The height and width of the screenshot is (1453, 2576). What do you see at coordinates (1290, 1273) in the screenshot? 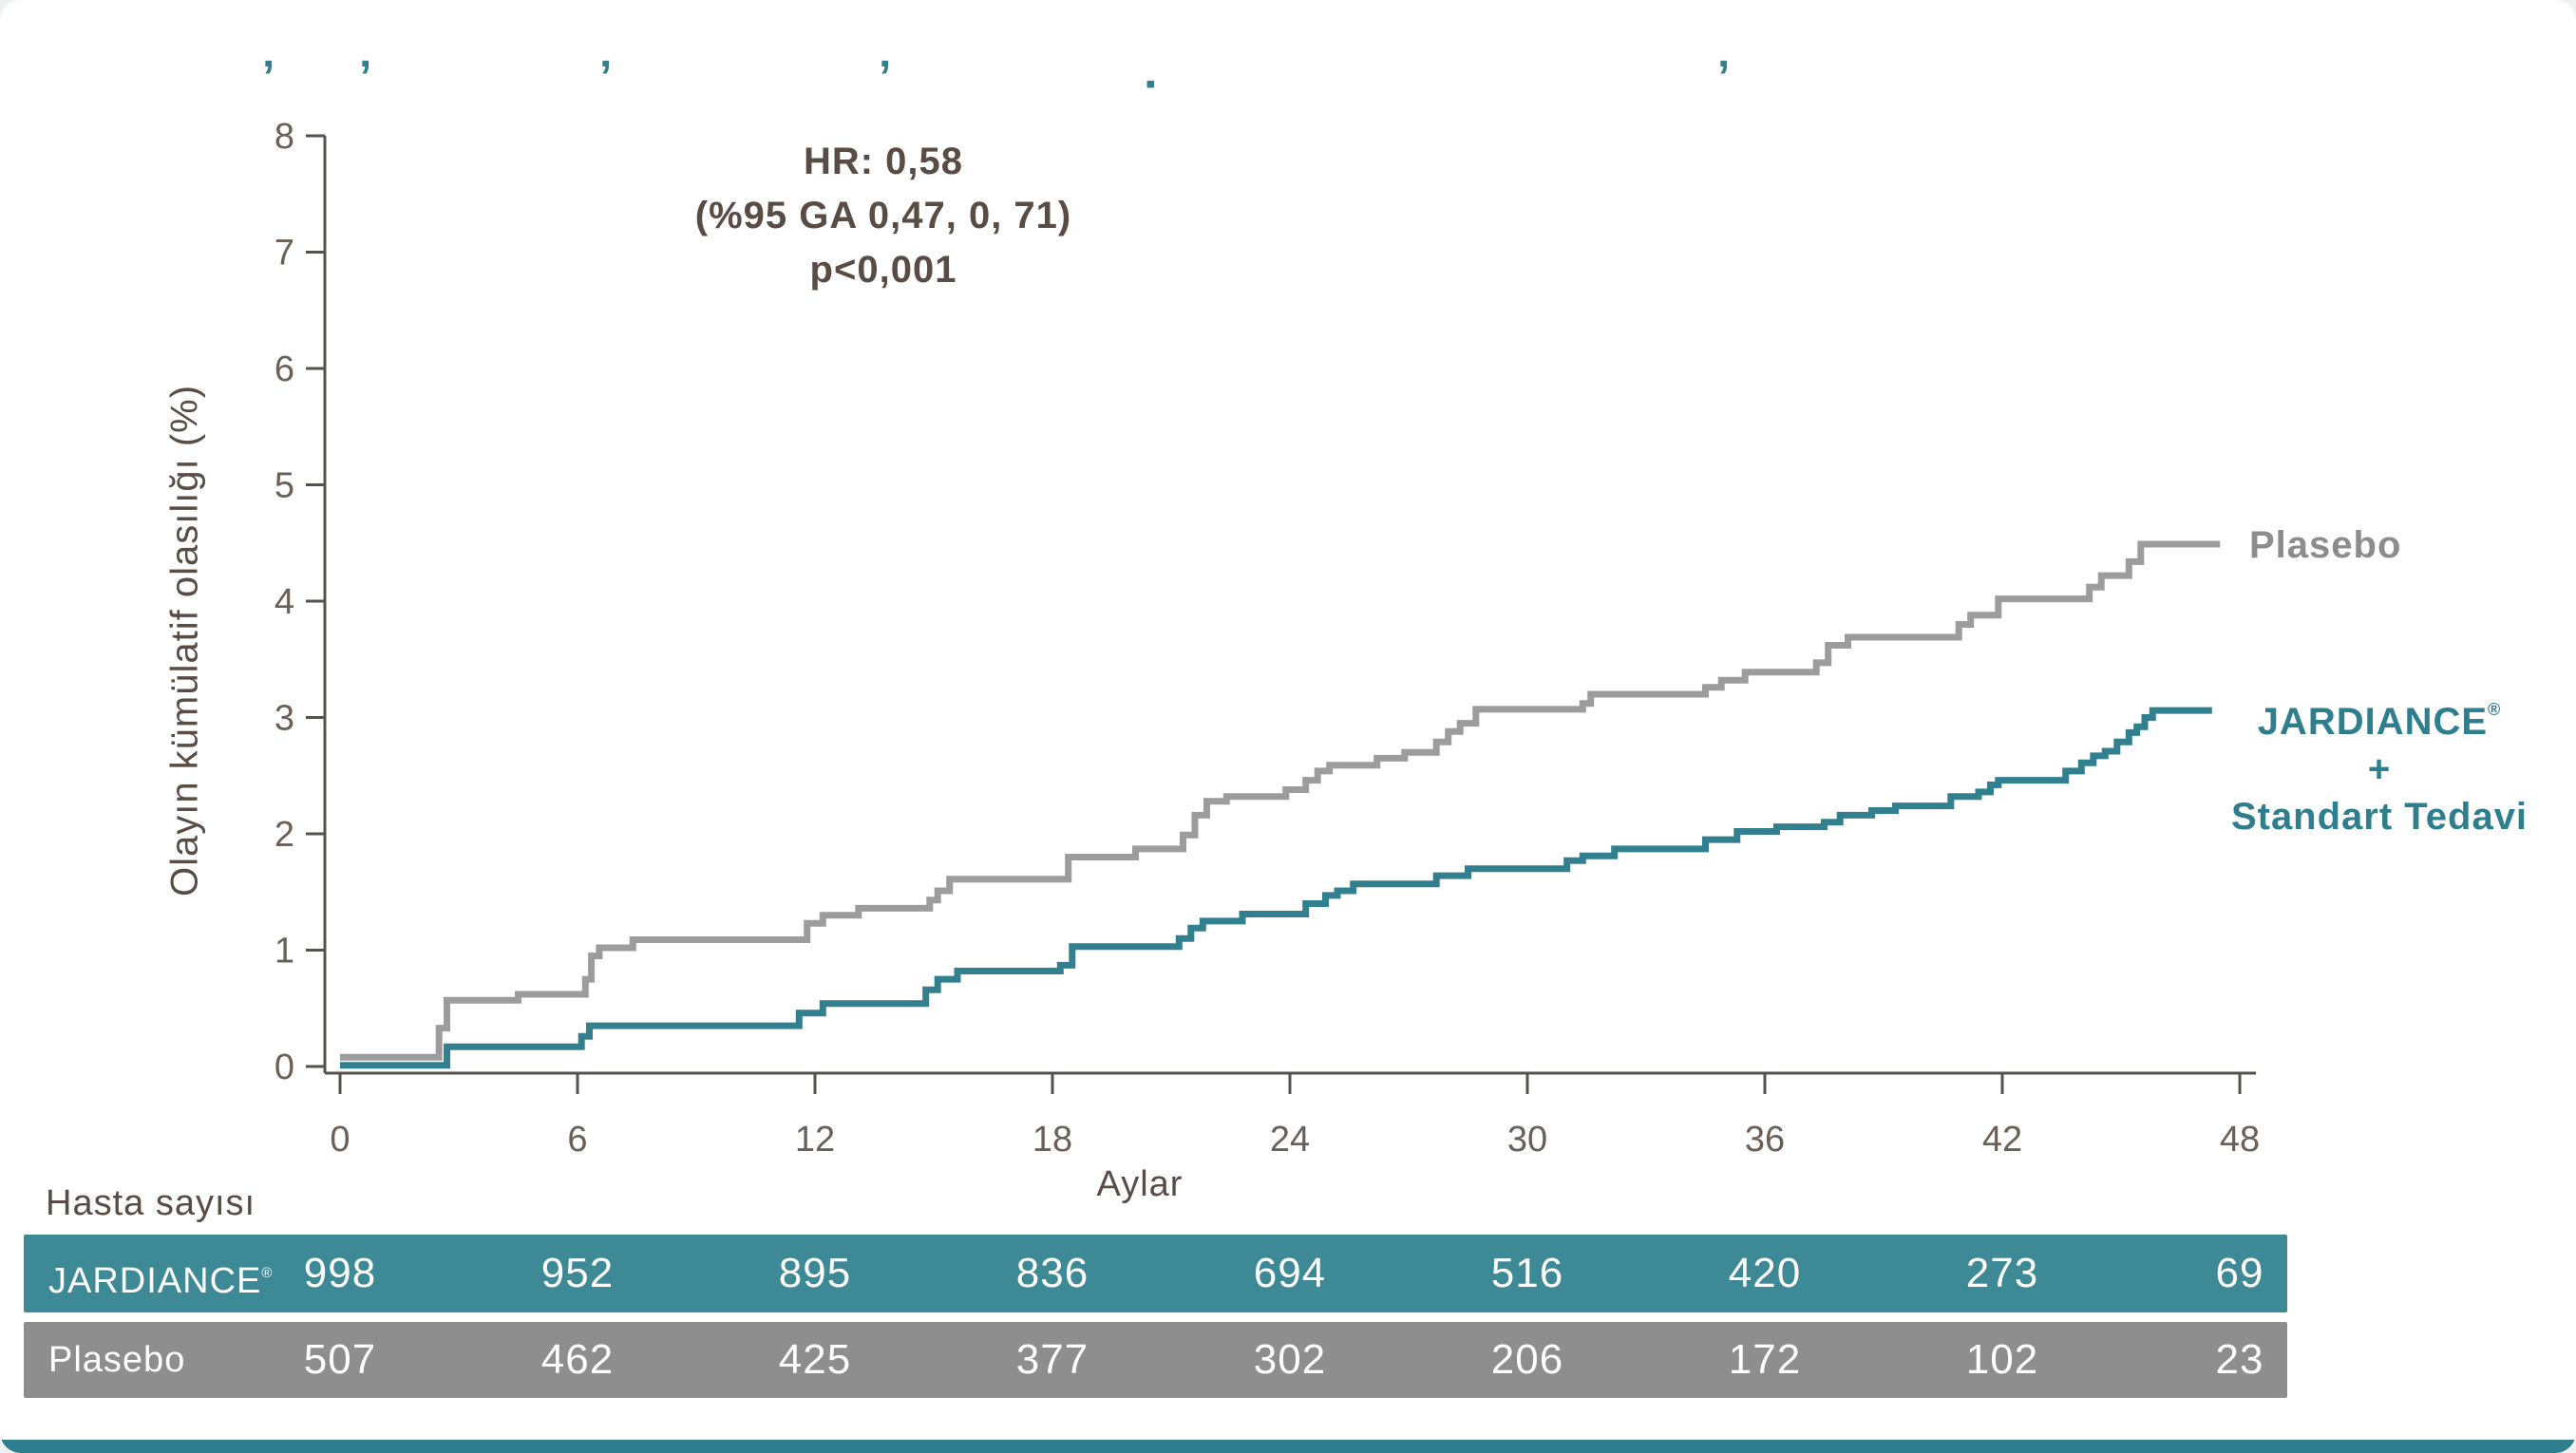
I see `risk-count: 694` at bounding box center [1290, 1273].